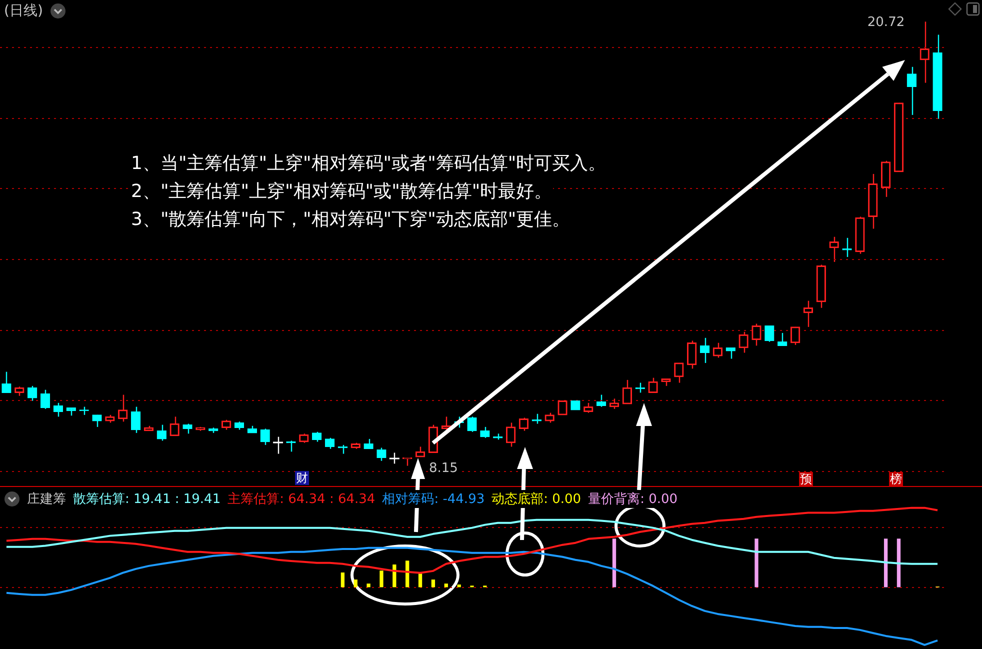 The height and width of the screenshot is (649, 982). Describe the element at coordinates (23, 11) in the screenshot. I see `chart-title: (日线)` at that location.